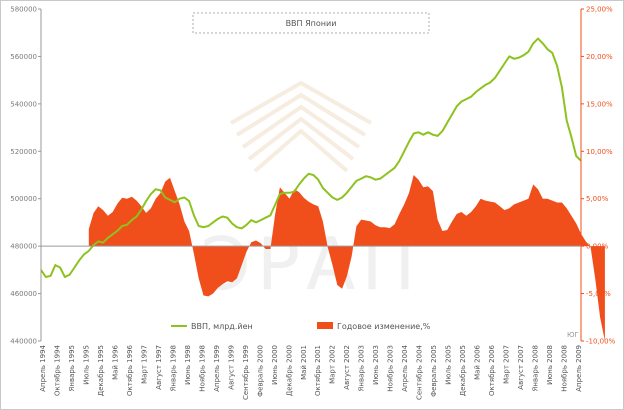  I want to click on x-tick-label: Февраль 2005, so click(434, 371).